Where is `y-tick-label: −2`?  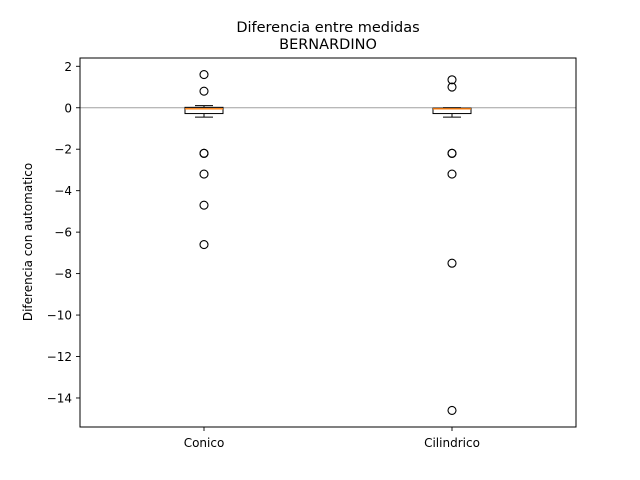
y-tick-label: −2 is located at coordinates (63, 150).